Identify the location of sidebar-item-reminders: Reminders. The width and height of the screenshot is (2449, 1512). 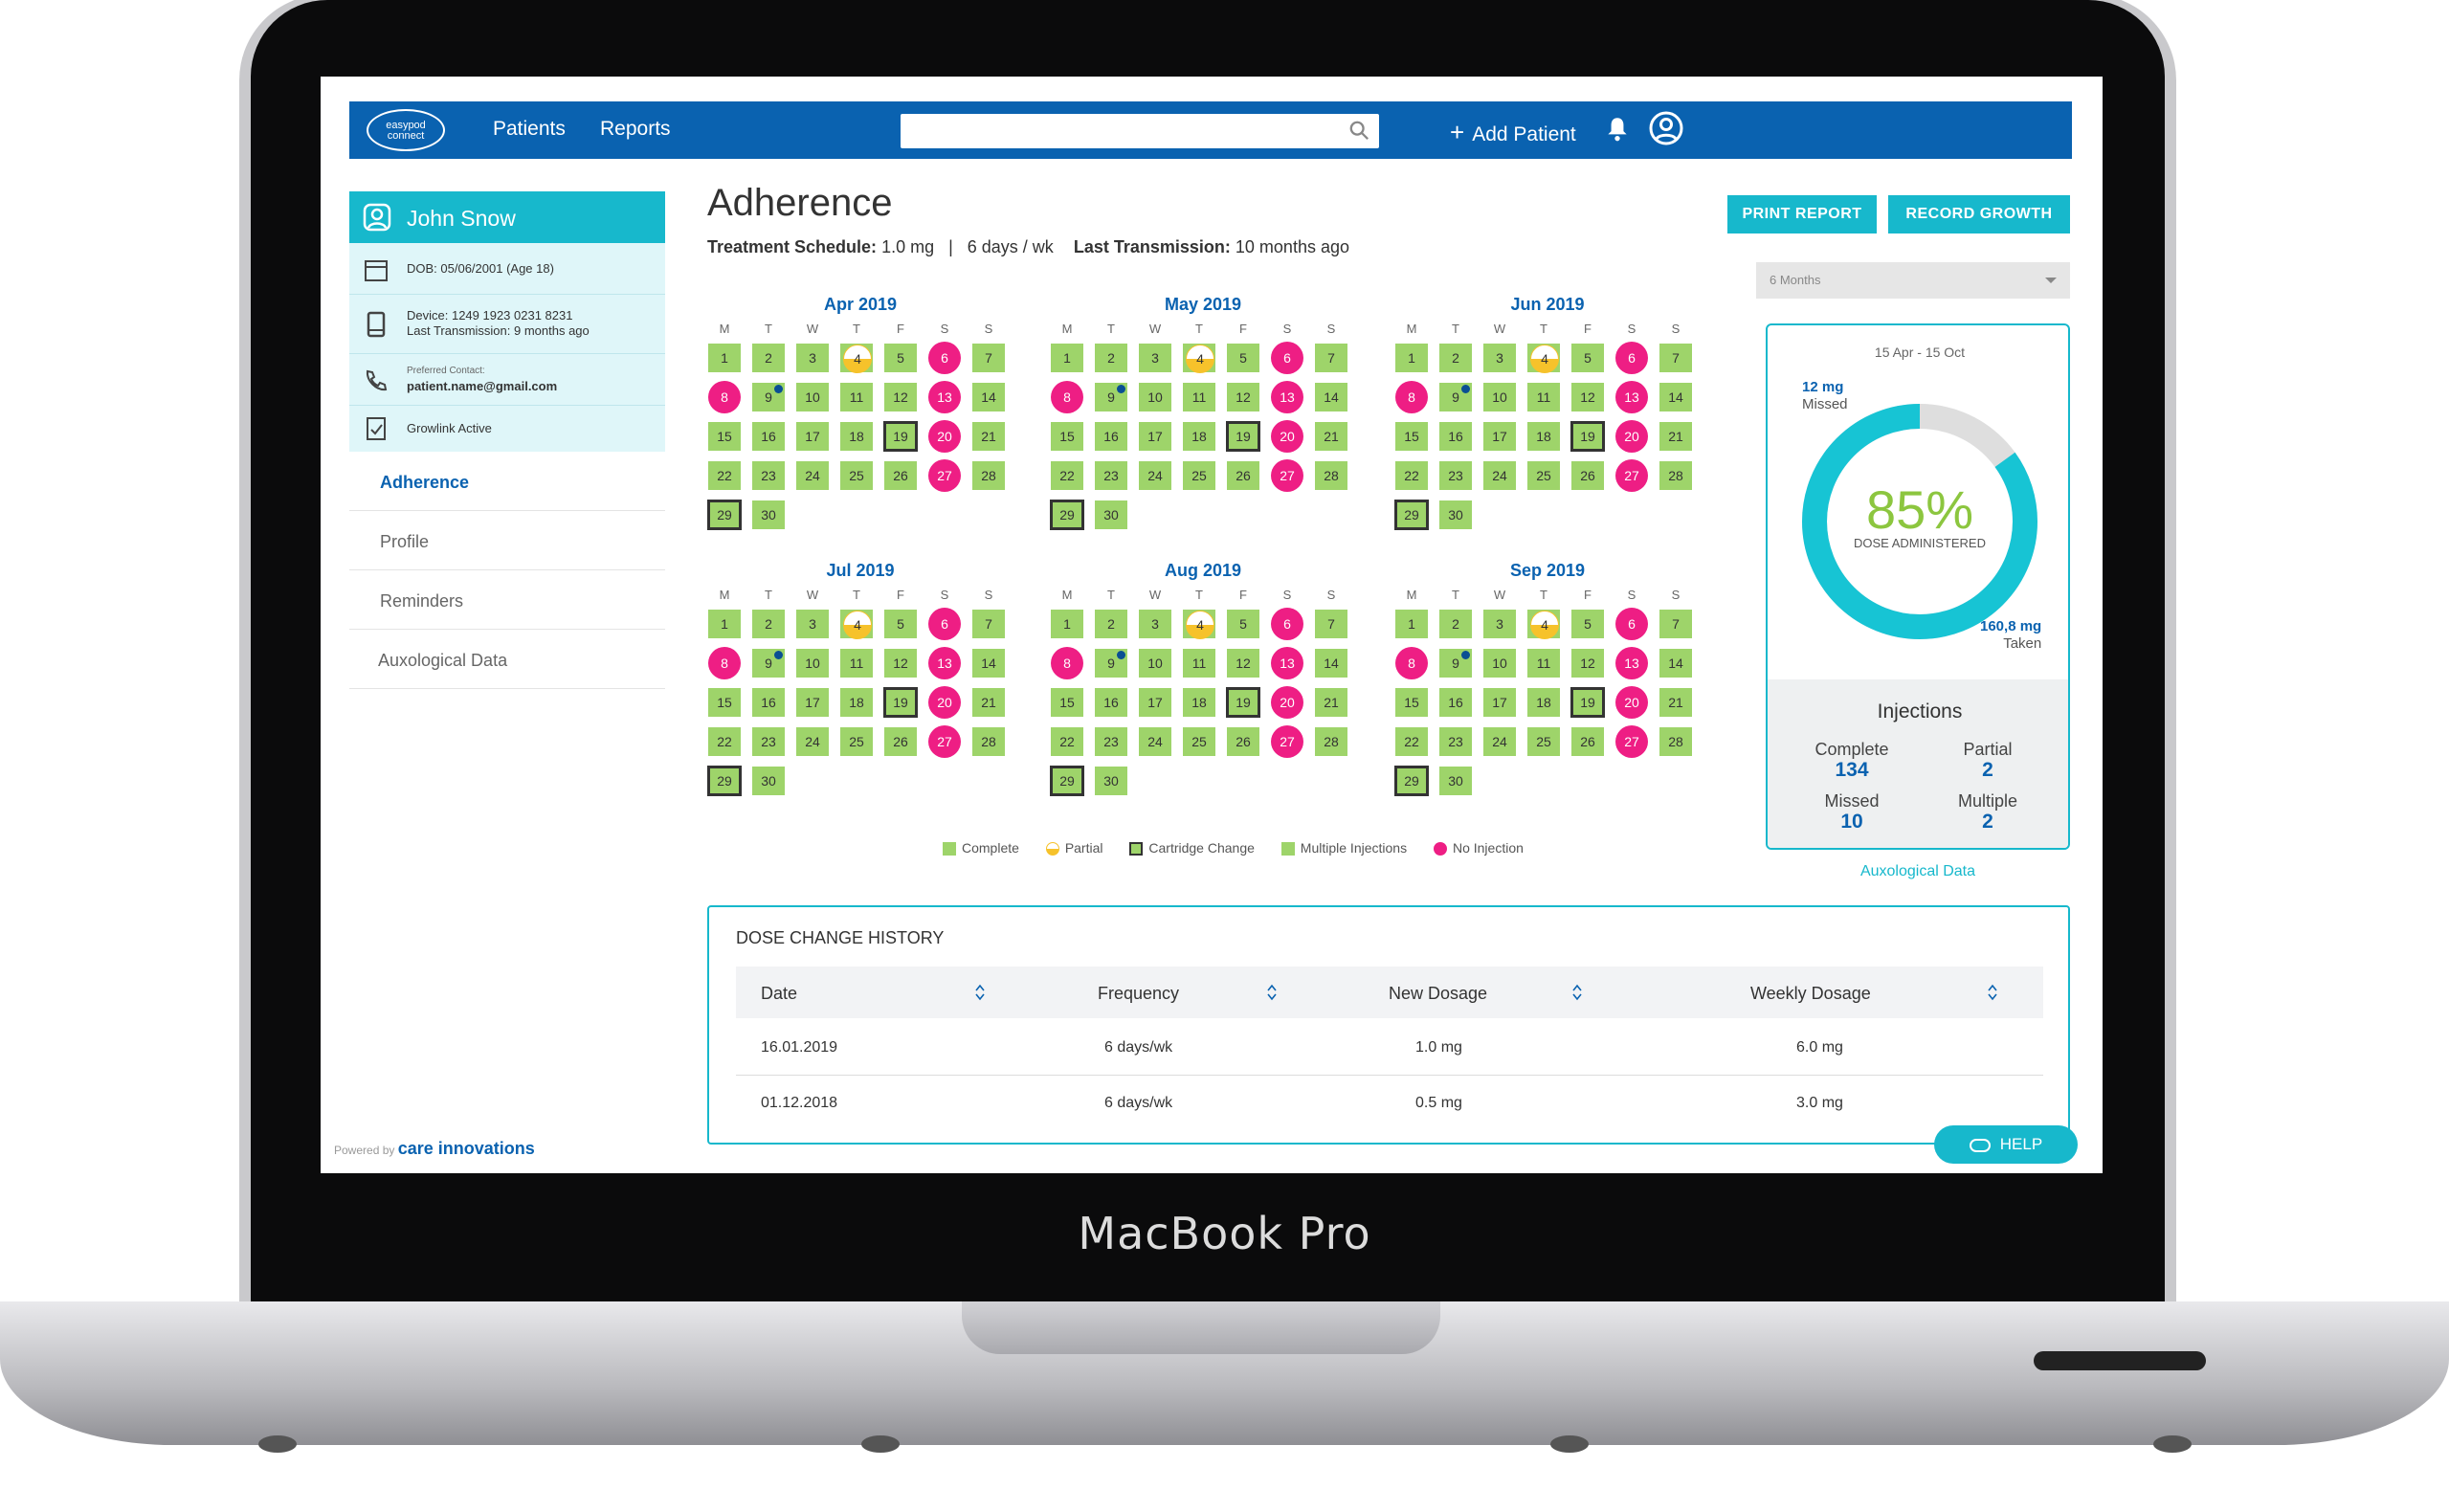
(507, 600).